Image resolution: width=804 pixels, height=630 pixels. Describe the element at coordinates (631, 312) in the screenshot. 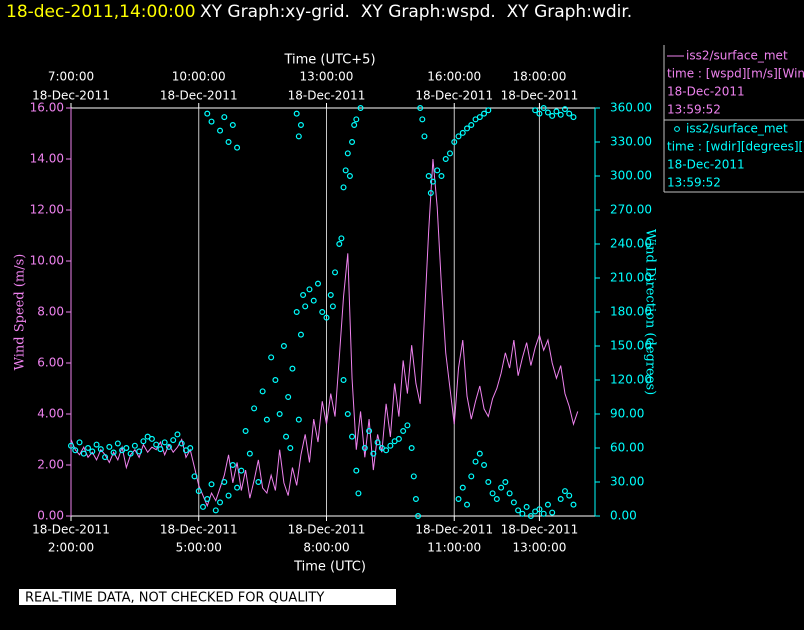

I see `y2-tick-label: 180.00` at that location.